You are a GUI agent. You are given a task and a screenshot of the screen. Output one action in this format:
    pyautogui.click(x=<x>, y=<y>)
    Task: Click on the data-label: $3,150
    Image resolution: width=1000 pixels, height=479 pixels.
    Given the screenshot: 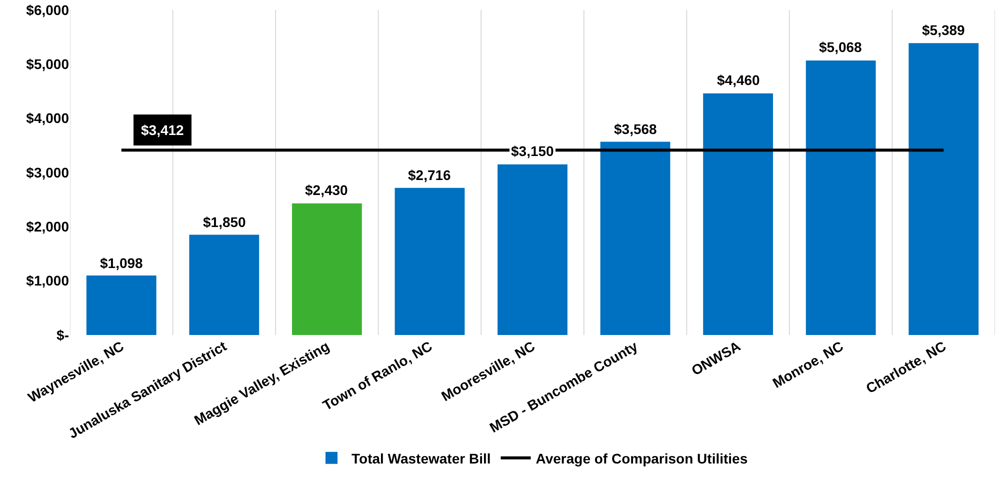 What is the action you would take?
    pyautogui.click(x=532, y=151)
    